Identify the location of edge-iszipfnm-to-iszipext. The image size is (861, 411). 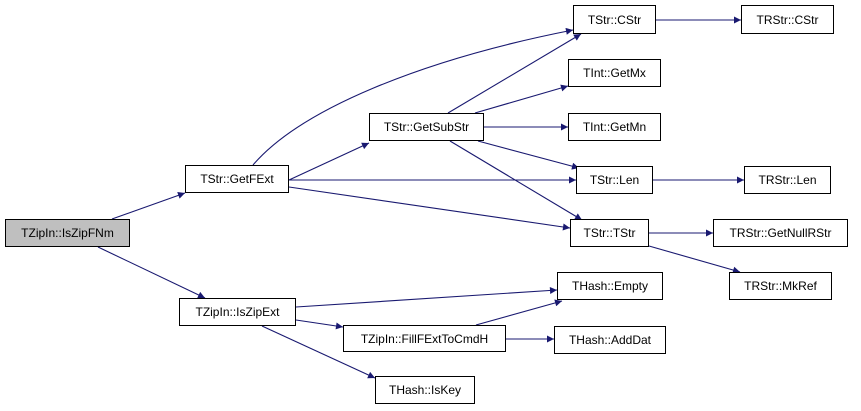
(151, 272).